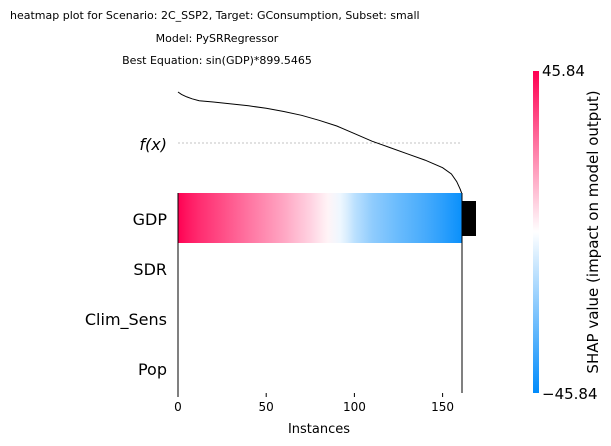 The height and width of the screenshot is (446, 611). Describe the element at coordinates (150, 219) in the screenshot. I see `feature-label-gdp: GDP` at that location.